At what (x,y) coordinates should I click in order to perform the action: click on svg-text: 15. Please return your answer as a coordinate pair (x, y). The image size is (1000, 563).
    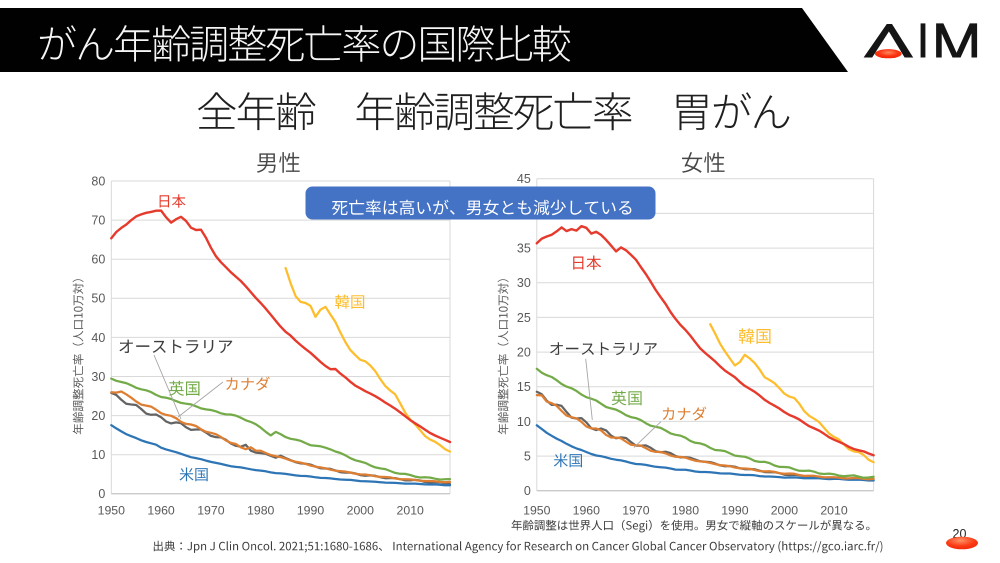
    Looking at the image, I should click on (524, 387).